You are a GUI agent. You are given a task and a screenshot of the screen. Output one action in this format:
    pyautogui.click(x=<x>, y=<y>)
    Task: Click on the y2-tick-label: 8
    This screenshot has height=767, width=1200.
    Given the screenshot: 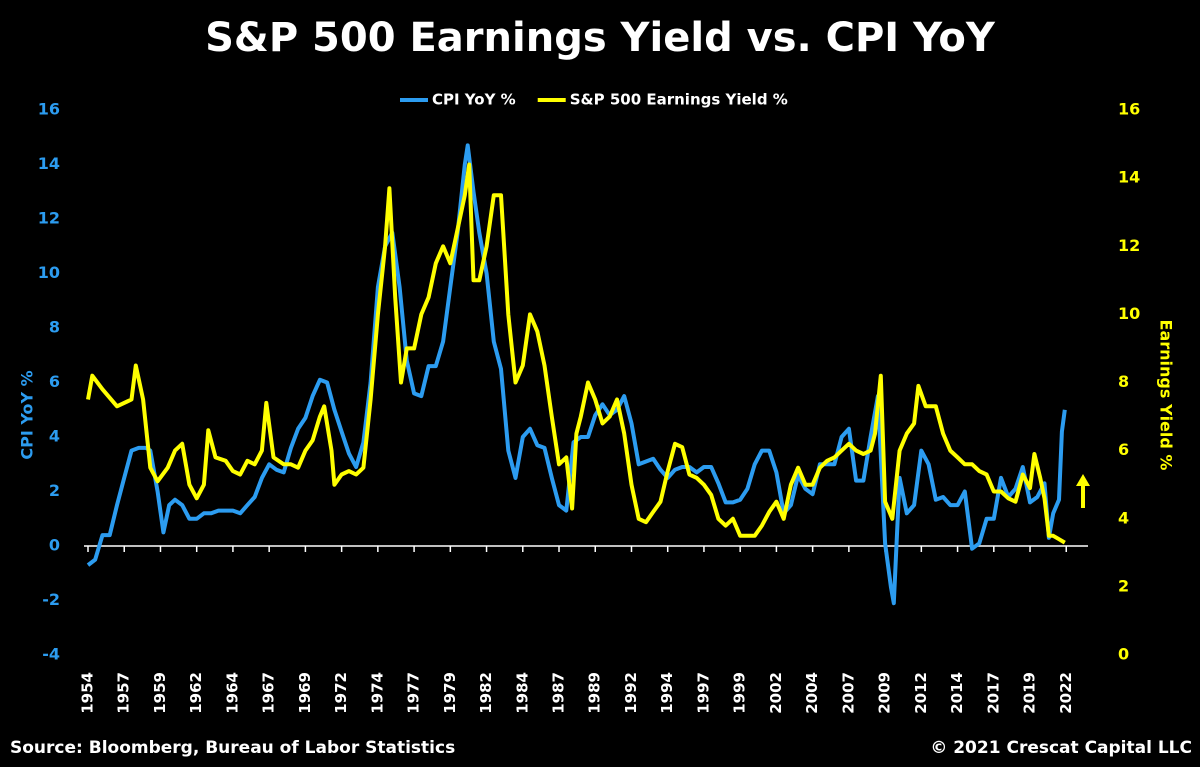 What is the action you would take?
    pyautogui.click(x=1123, y=381)
    